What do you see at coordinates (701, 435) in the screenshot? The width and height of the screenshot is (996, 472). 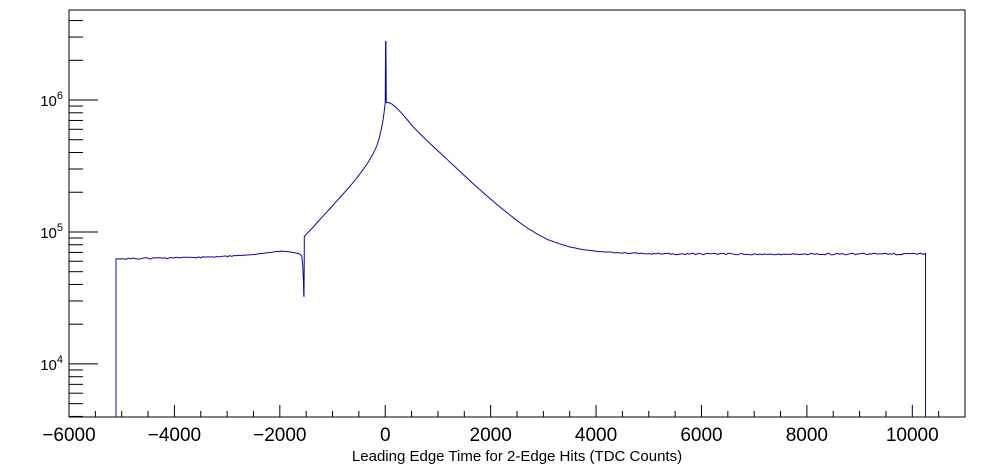 I see `x-tick-label: 6000` at bounding box center [701, 435].